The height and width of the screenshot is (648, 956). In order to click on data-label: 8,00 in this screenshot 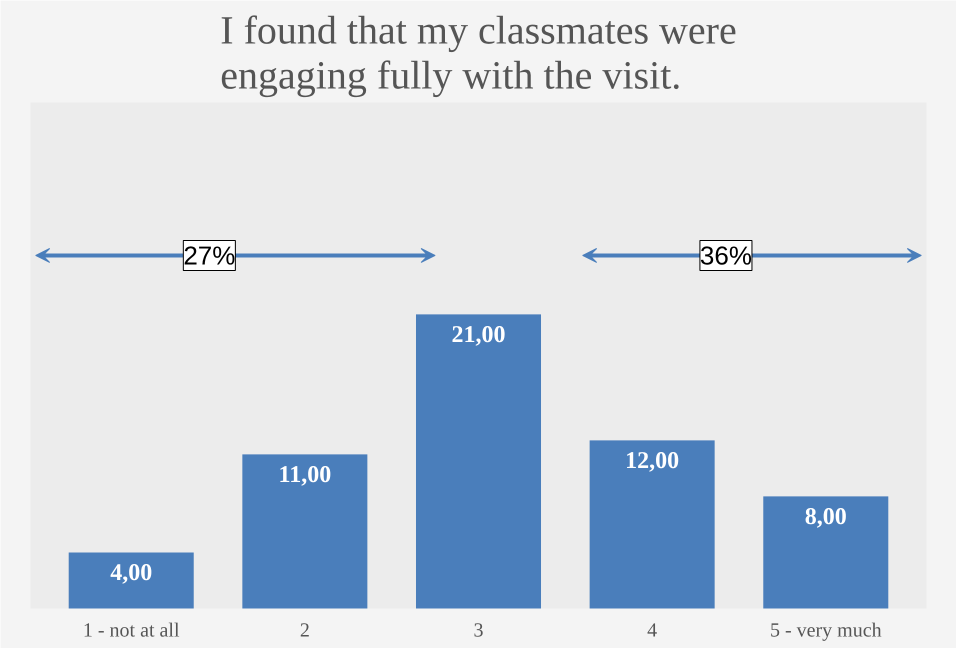, I will do `click(825, 517)`.